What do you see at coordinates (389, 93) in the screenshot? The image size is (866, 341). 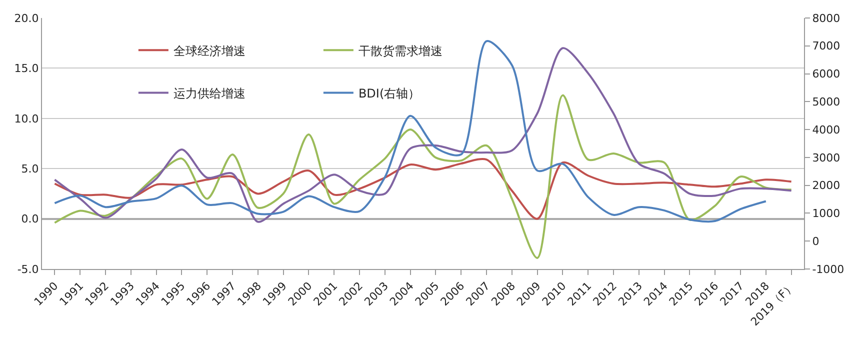 I see `legend-label: BDI(右轴）` at bounding box center [389, 93].